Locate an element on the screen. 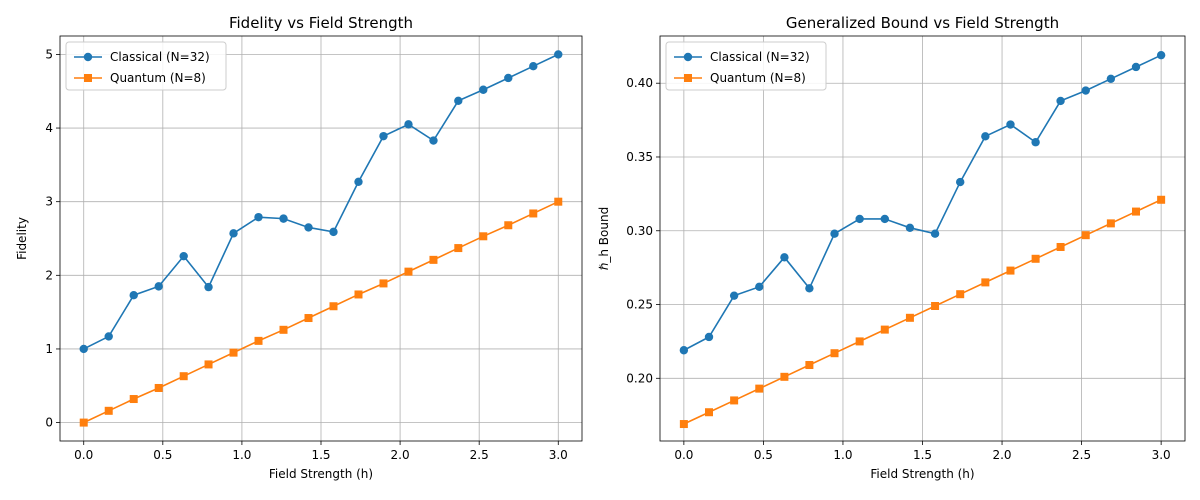 This screenshot has width=1200, height=500. y-axis-label: Fidelity is located at coordinates (22, 238).